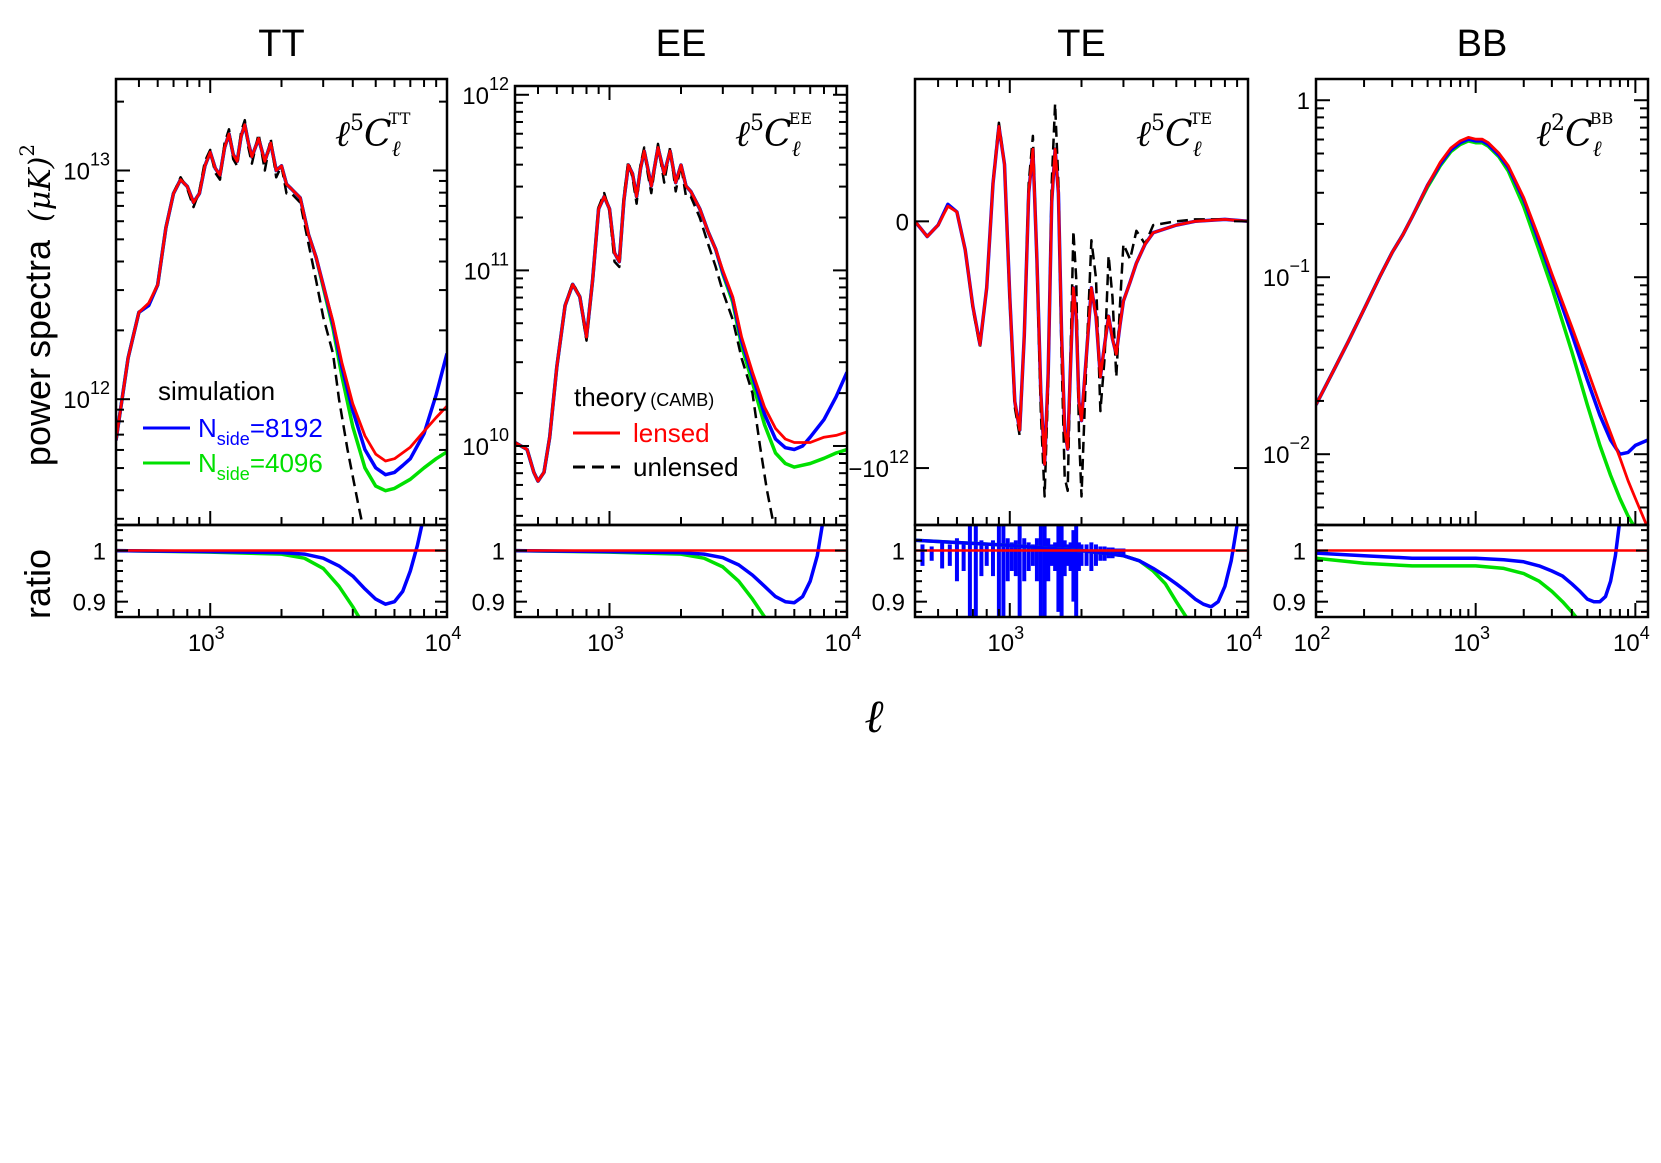 Image resolution: width=1661 pixels, height=1163 pixels. I want to click on series-lensed-tt, so click(281, 293).